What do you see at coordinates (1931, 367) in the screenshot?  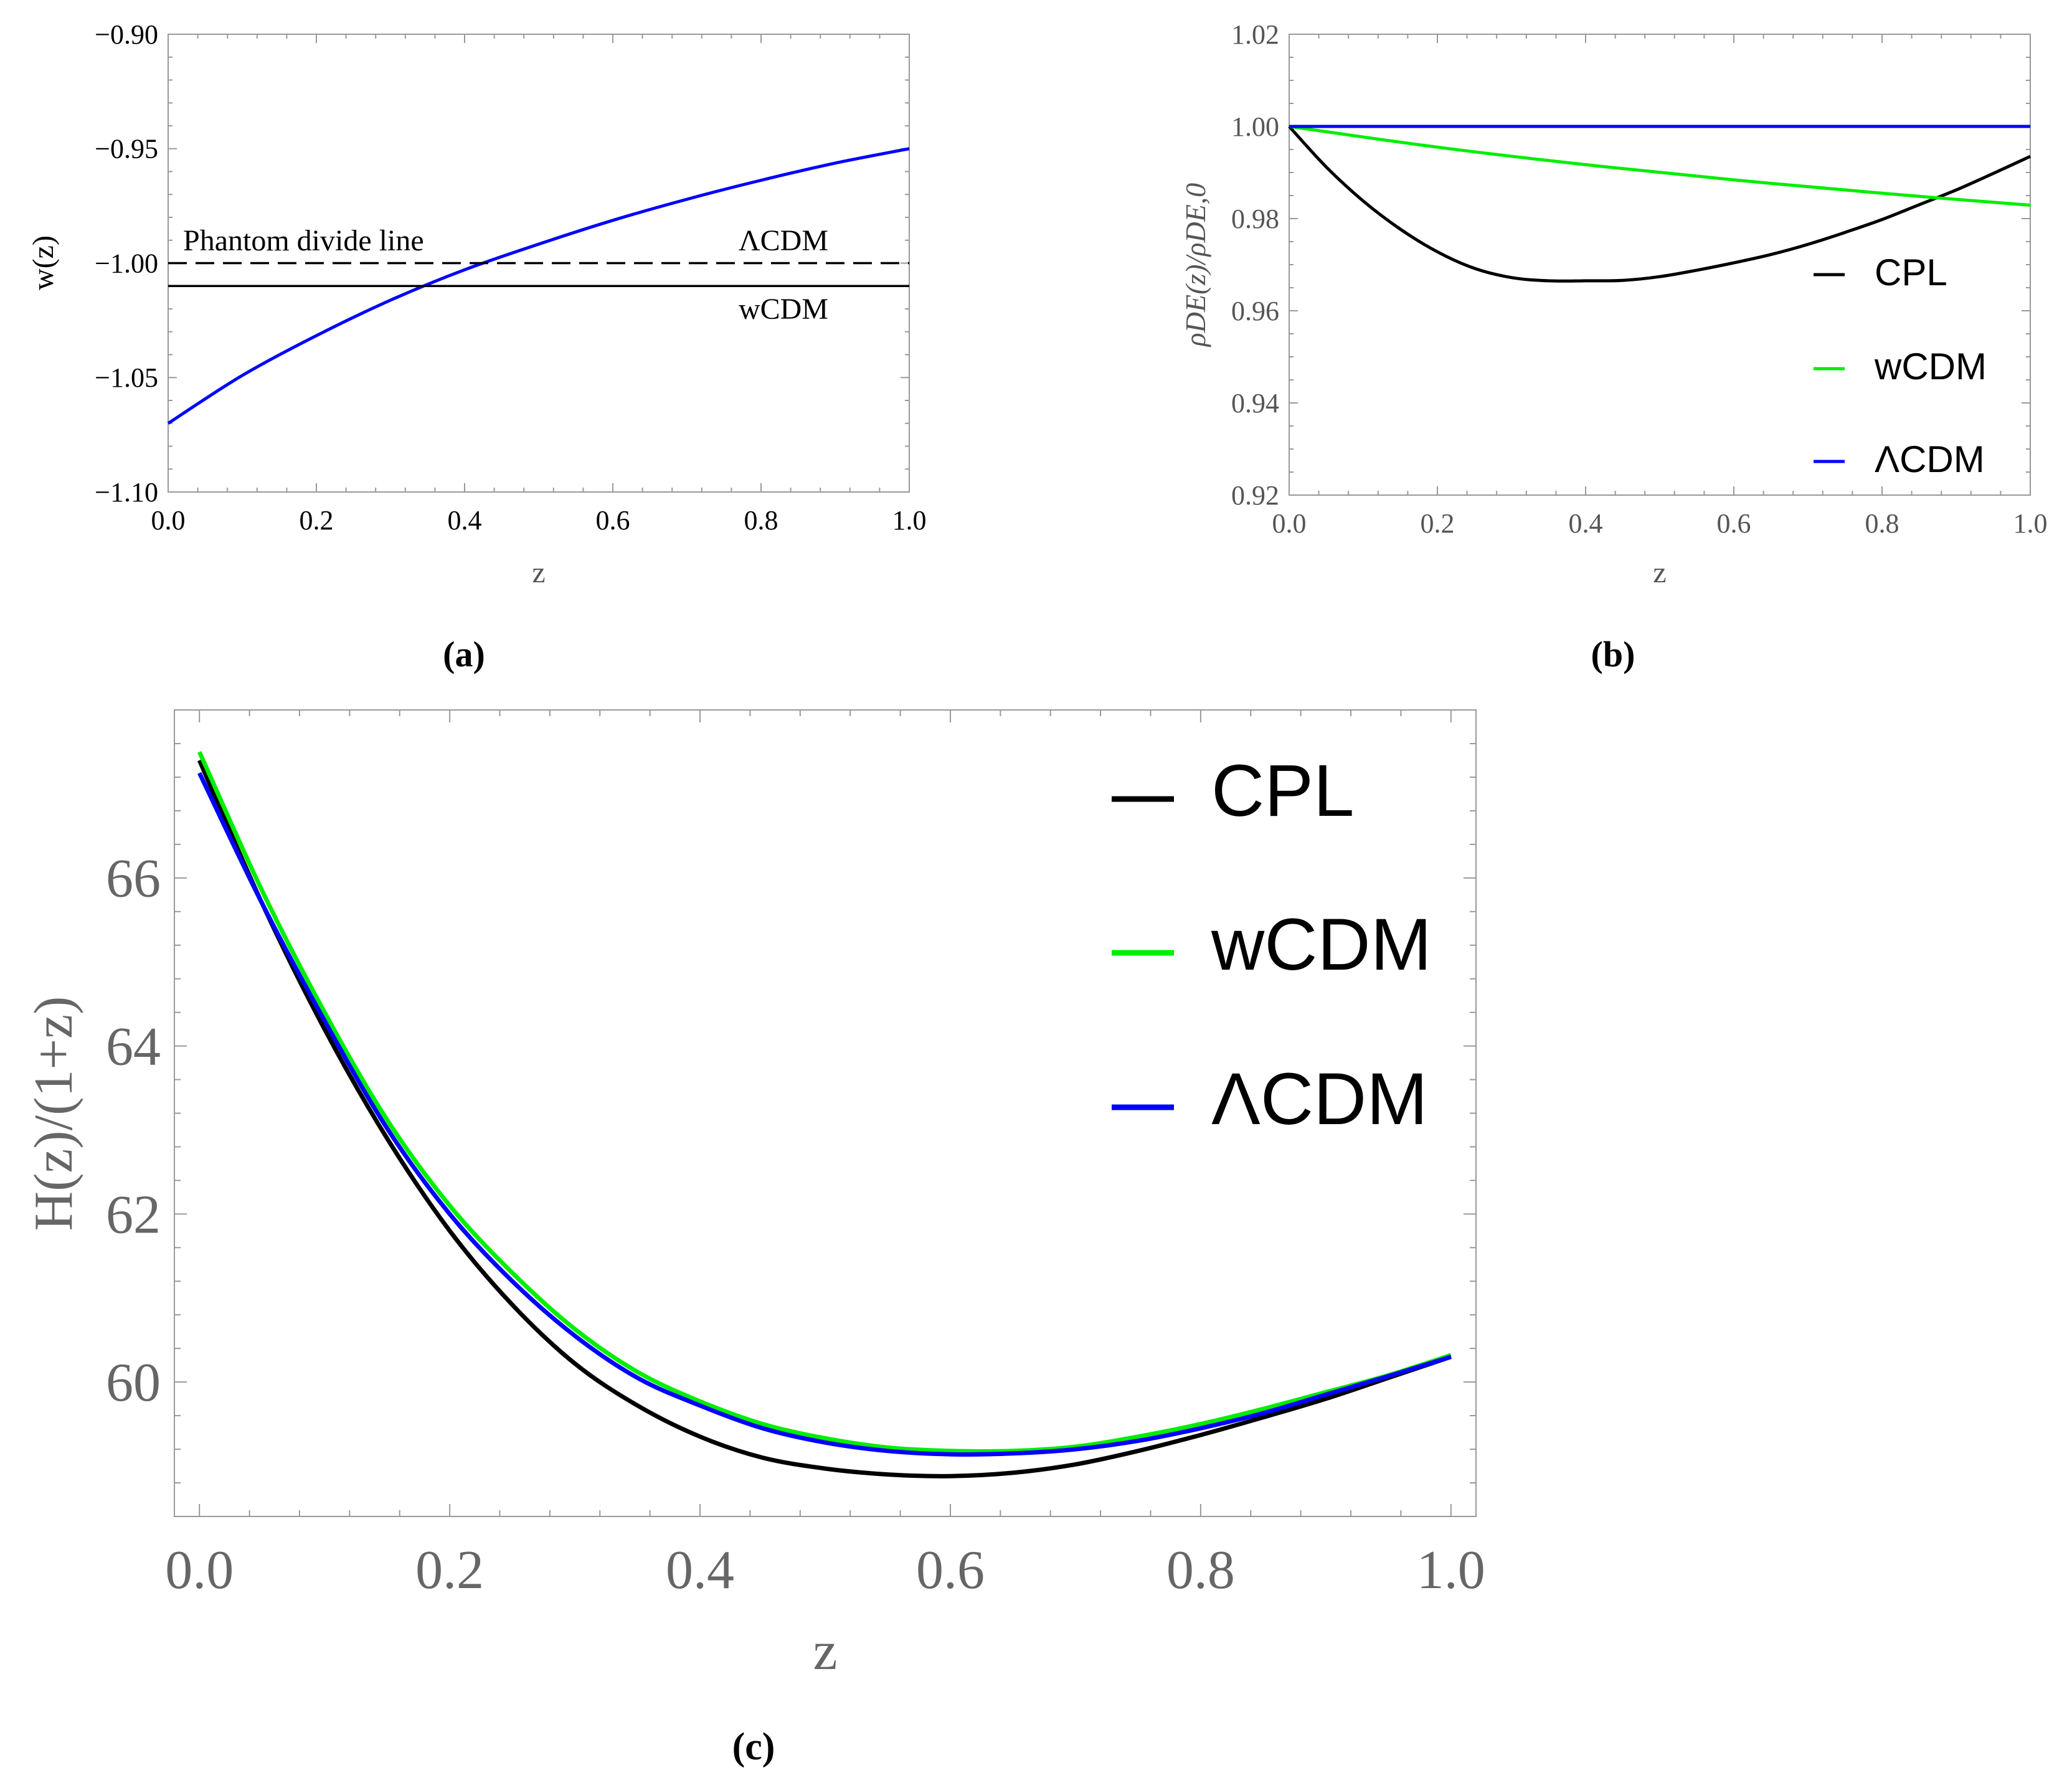 I see `panel-b-legend-label-wcdm: wCDM` at bounding box center [1931, 367].